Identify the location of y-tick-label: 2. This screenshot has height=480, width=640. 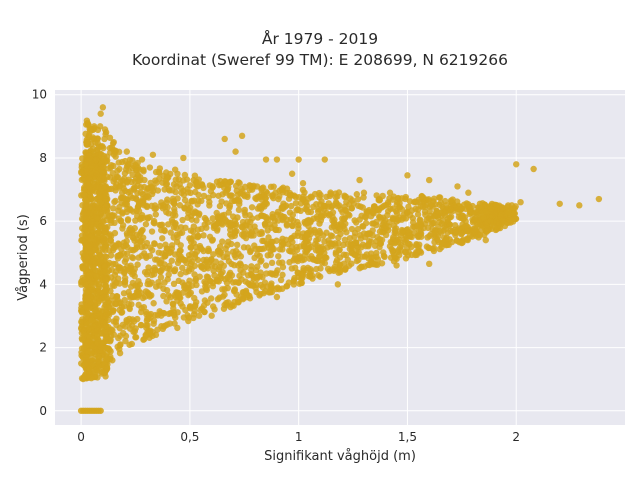
(43, 348).